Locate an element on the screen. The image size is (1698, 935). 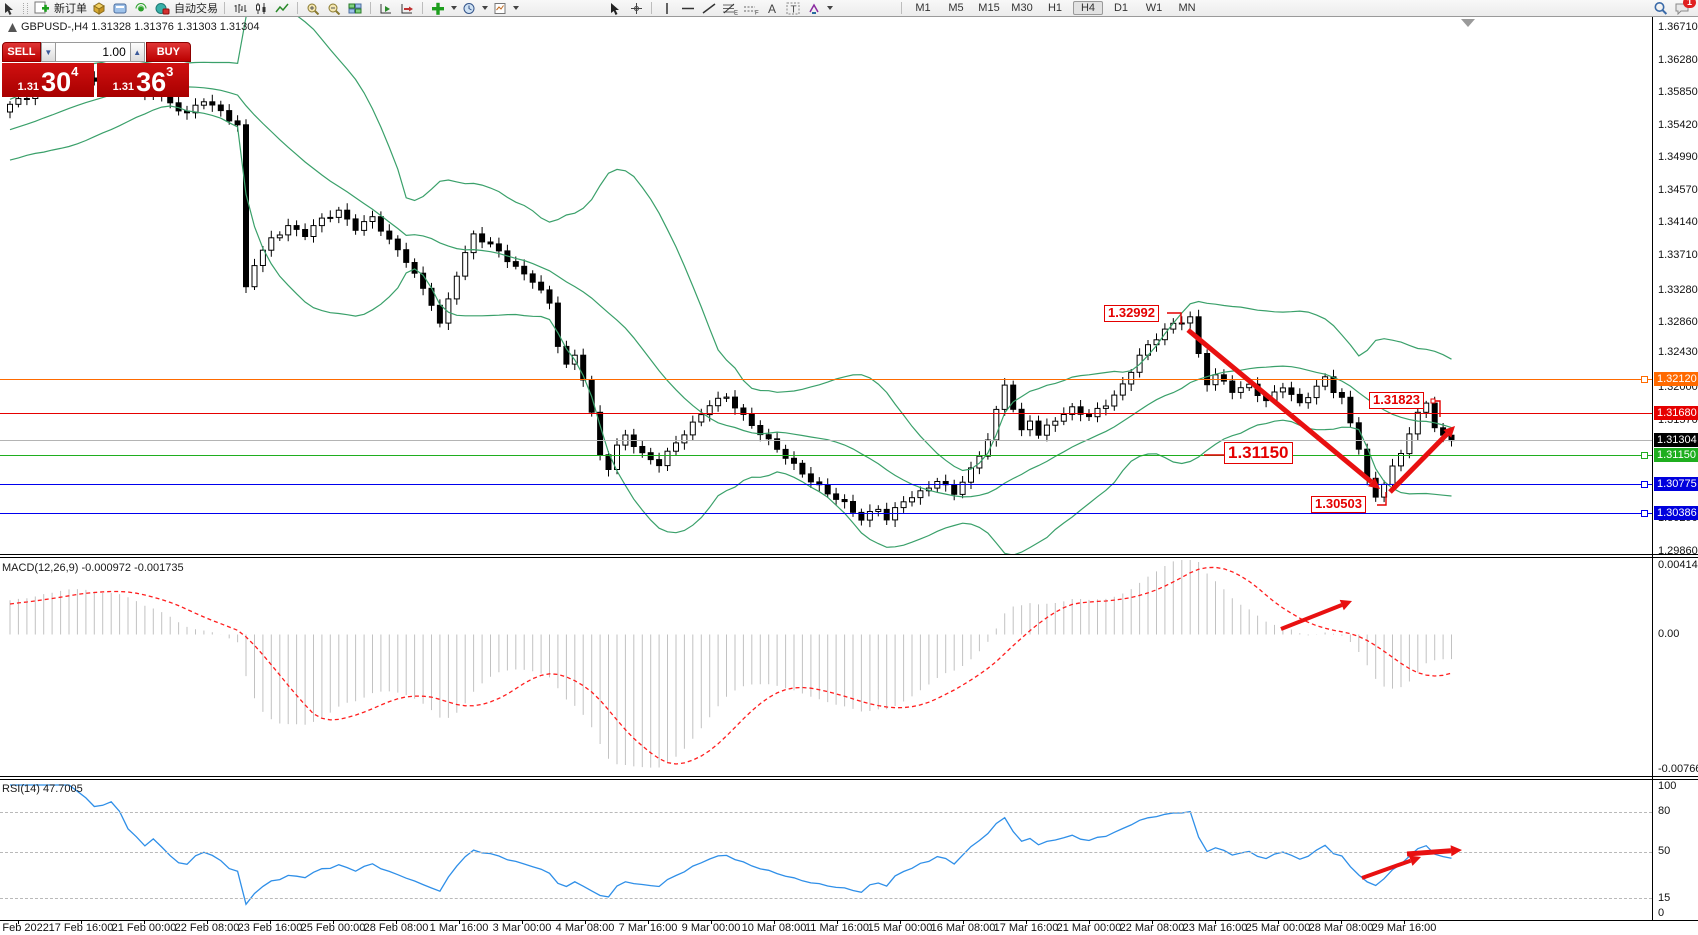
sell-button: SELL is located at coordinates (21, 52).